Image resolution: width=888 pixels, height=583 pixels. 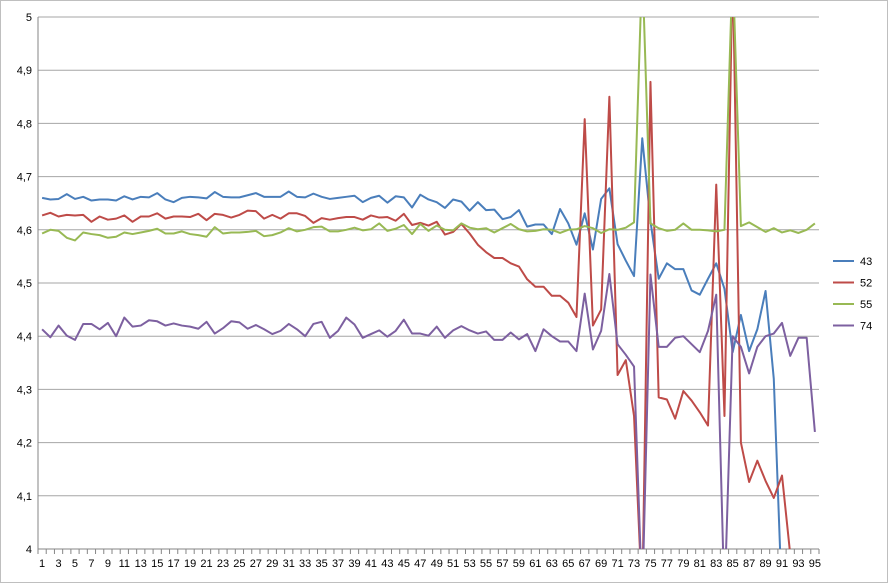 What do you see at coordinates (486, 564) in the screenshot?
I see `x-tick-label: 55` at bounding box center [486, 564].